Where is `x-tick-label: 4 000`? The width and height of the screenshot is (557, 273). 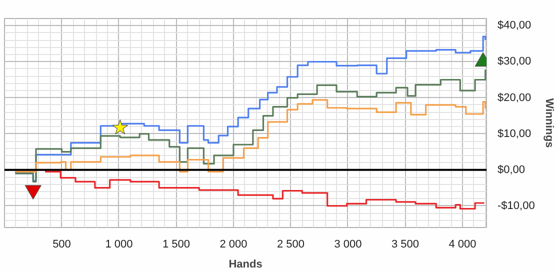 x-tick-label: 4 000 is located at coordinates (462, 244).